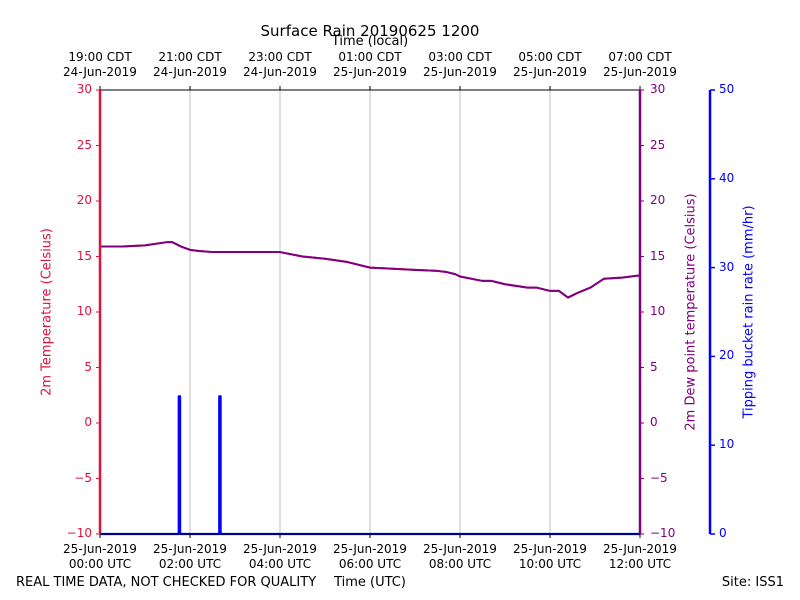  I want to click on y-right2-tick-label: 50, so click(727, 89).